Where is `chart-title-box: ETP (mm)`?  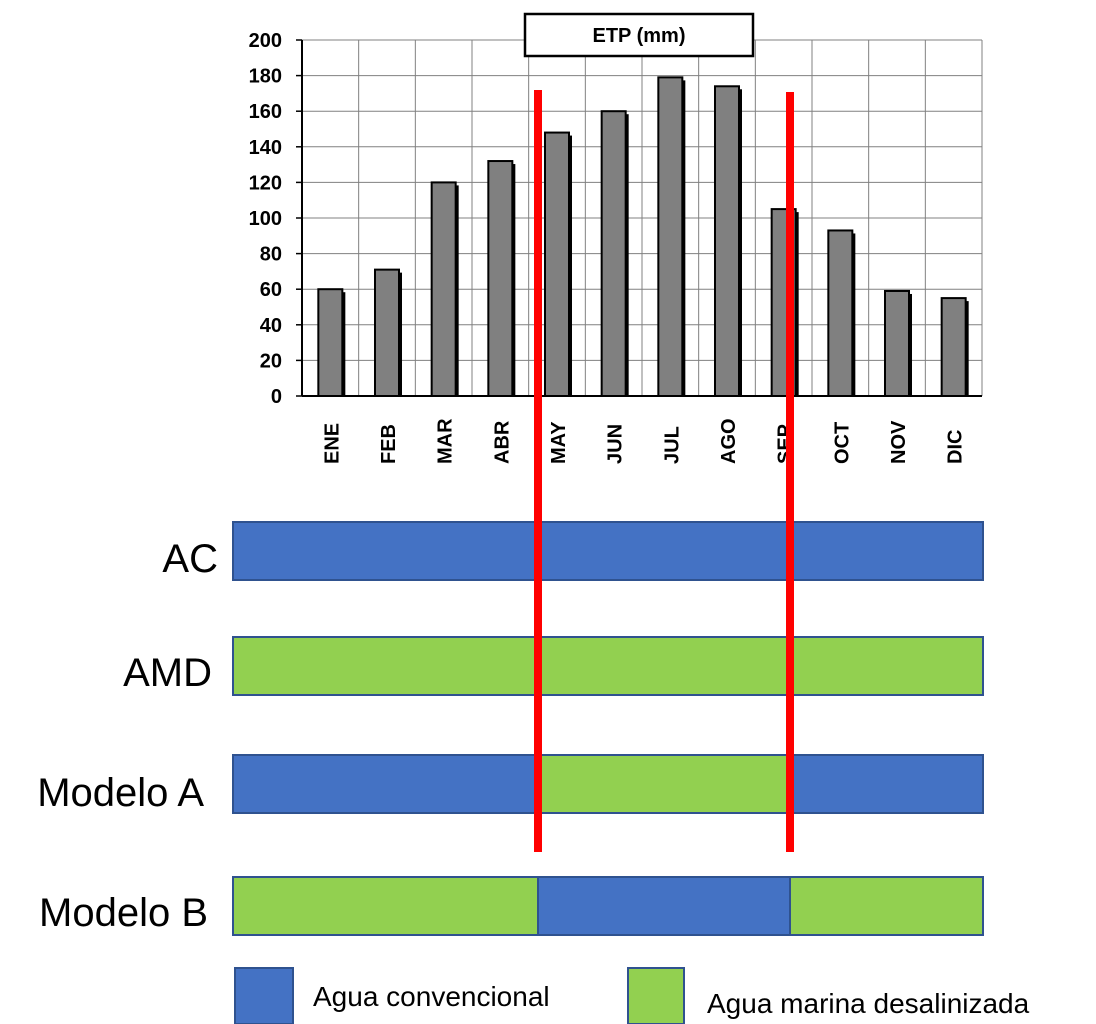 chart-title-box: ETP (mm) is located at coordinates (639, 35).